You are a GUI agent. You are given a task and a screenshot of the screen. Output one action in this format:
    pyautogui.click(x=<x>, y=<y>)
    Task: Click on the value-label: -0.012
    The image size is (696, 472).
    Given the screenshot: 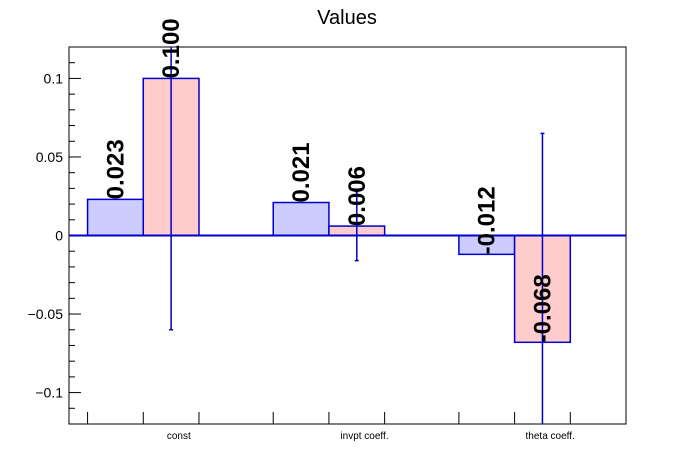 What is the action you would take?
    pyautogui.click(x=487, y=220)
    